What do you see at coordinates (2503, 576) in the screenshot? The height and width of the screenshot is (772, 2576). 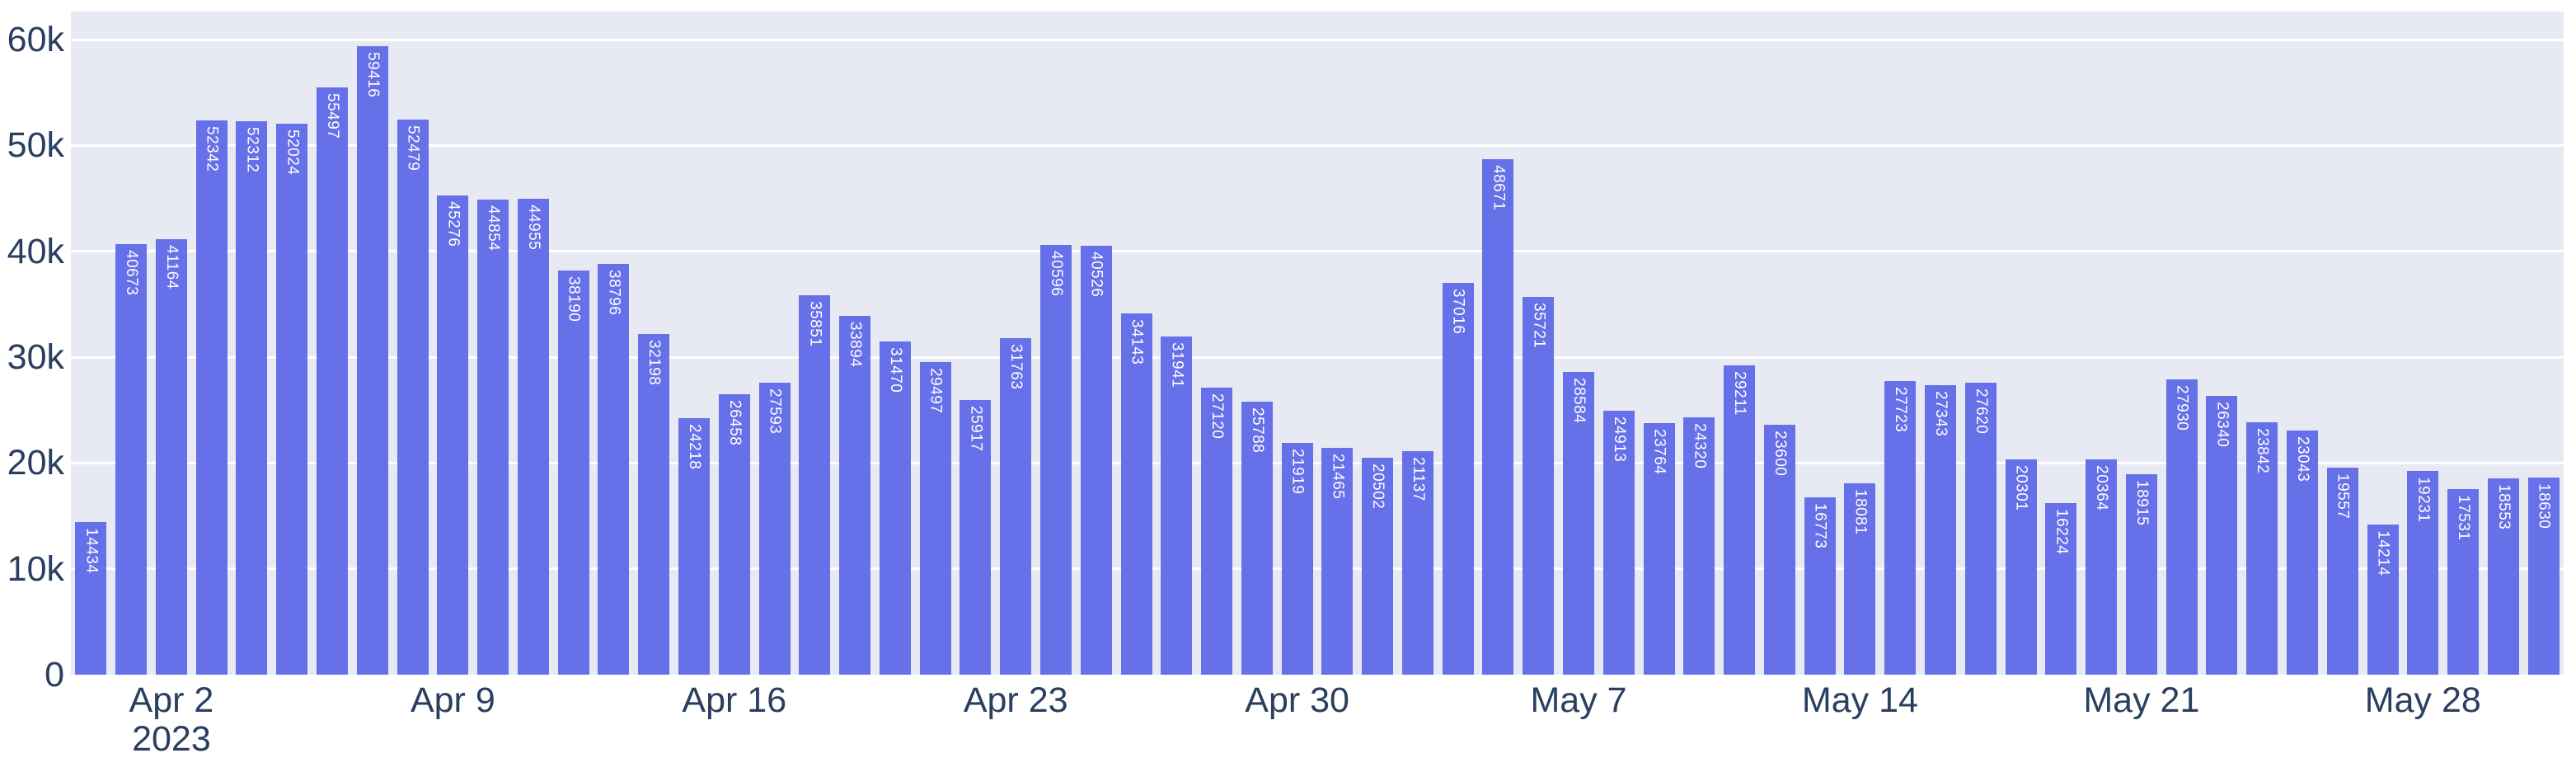 I see `bar: 18553` at bounding box center [2503, 576].